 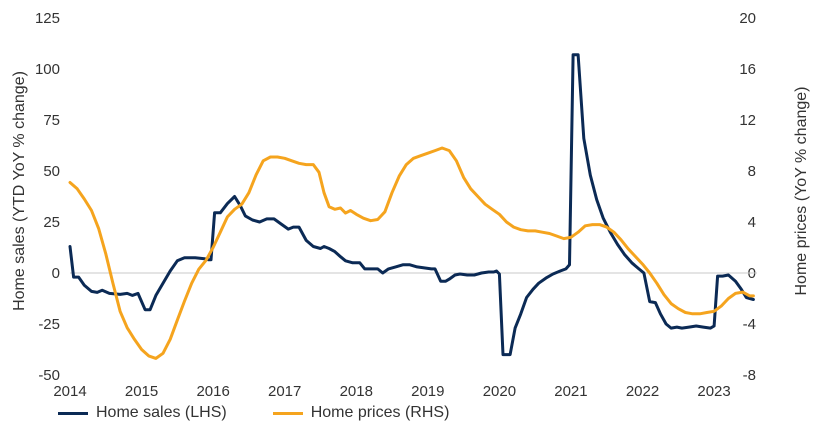 What do you see at coordinates (287, 413) in the screenshot?
I see `legend-swatch-home-prices` at bounding box center [287, 413].